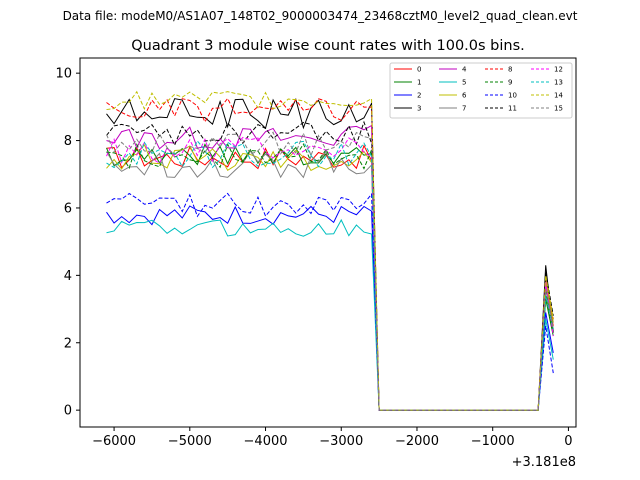  Describe the element at coordinates (558, 70) in the screenshot. I see `legend-label-12: 12` at that location.